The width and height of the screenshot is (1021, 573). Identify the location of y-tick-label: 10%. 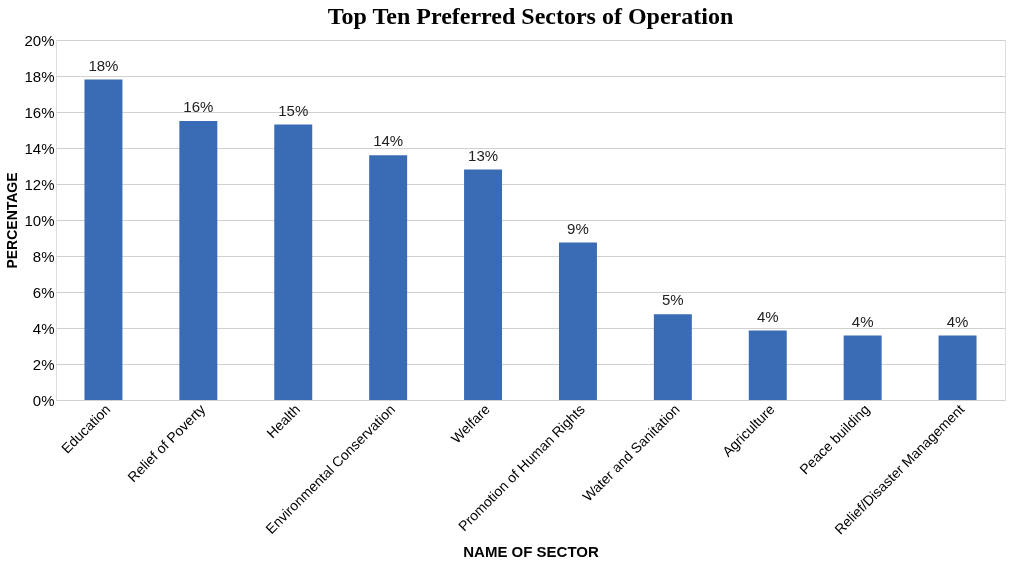
(39, 220).